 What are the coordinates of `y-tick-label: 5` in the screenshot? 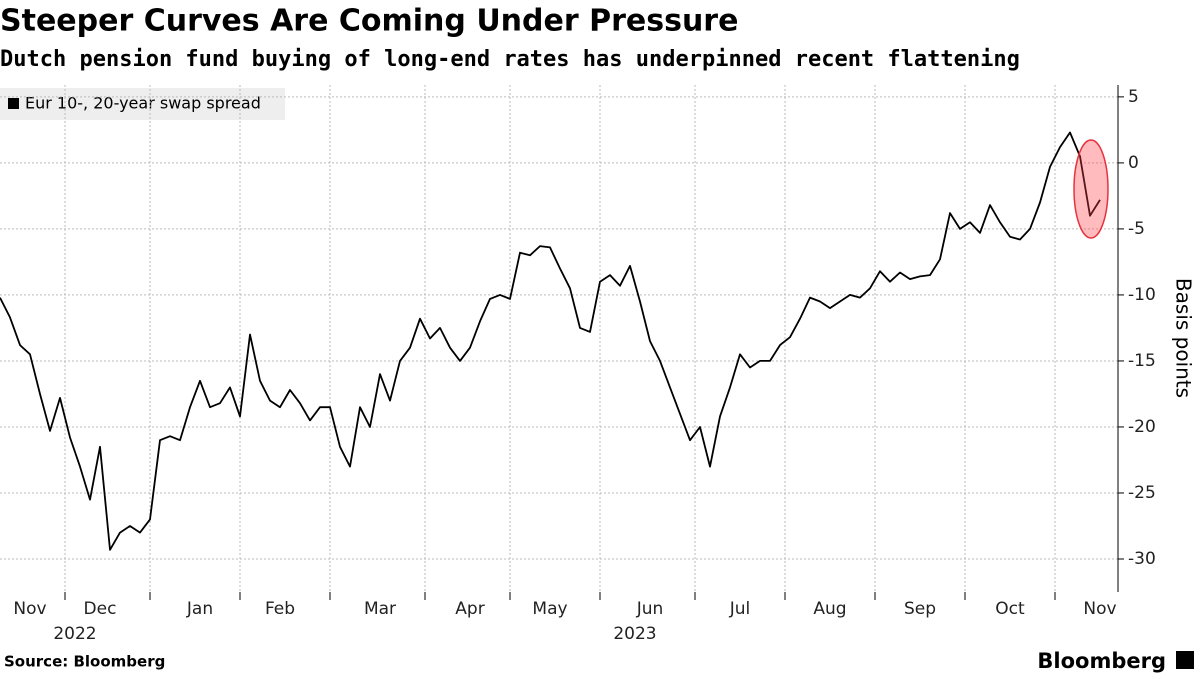 It's located at (1133, 97).